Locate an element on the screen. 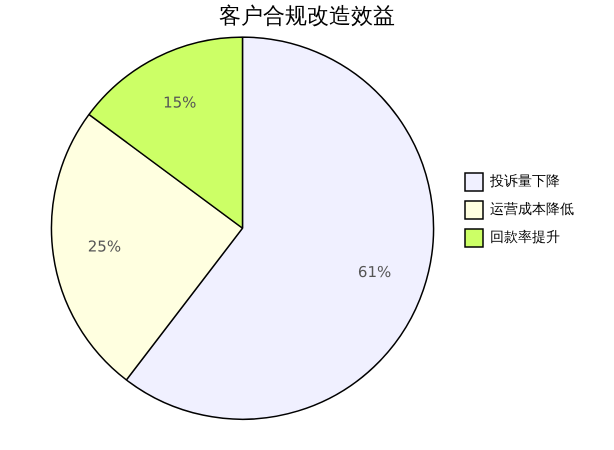 Image resolution: width=614 pixels, height=450 pixels. legend-label: 回款率提升 is located at coordinates (525, 238).